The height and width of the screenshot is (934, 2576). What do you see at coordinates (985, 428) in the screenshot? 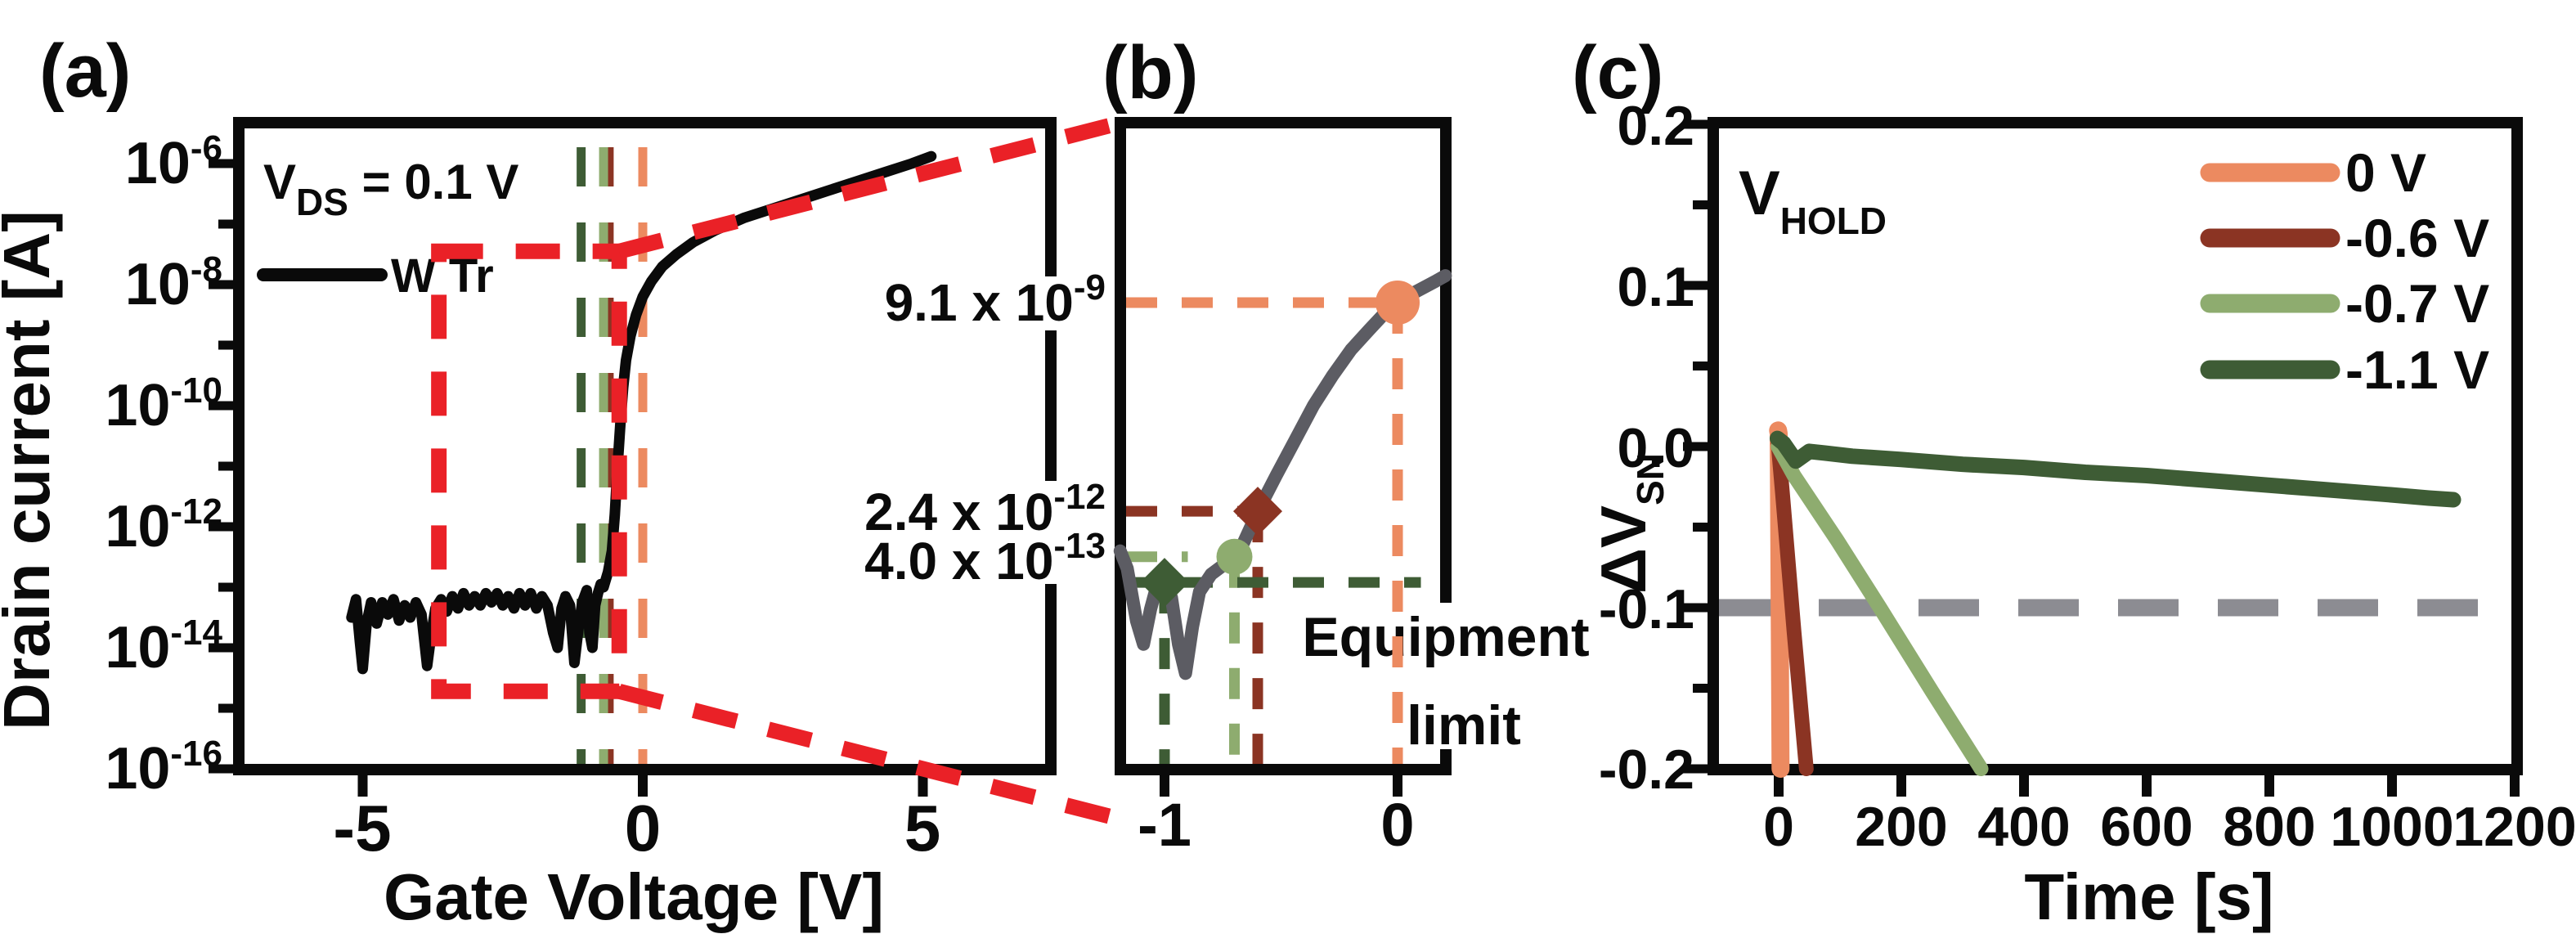
I see `panel-b-value-labels: 9.1 x 10-9 2.4 x 10-12 4.0 x 10-13` at bounding box center [985, 428].